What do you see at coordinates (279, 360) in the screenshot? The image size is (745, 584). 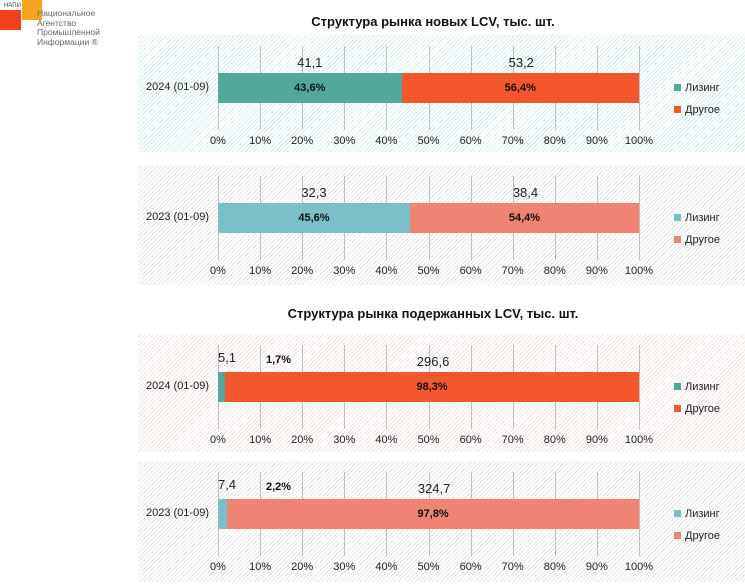 I see `bar-pct-label: 1,7%` at bounding box center [279, 360].